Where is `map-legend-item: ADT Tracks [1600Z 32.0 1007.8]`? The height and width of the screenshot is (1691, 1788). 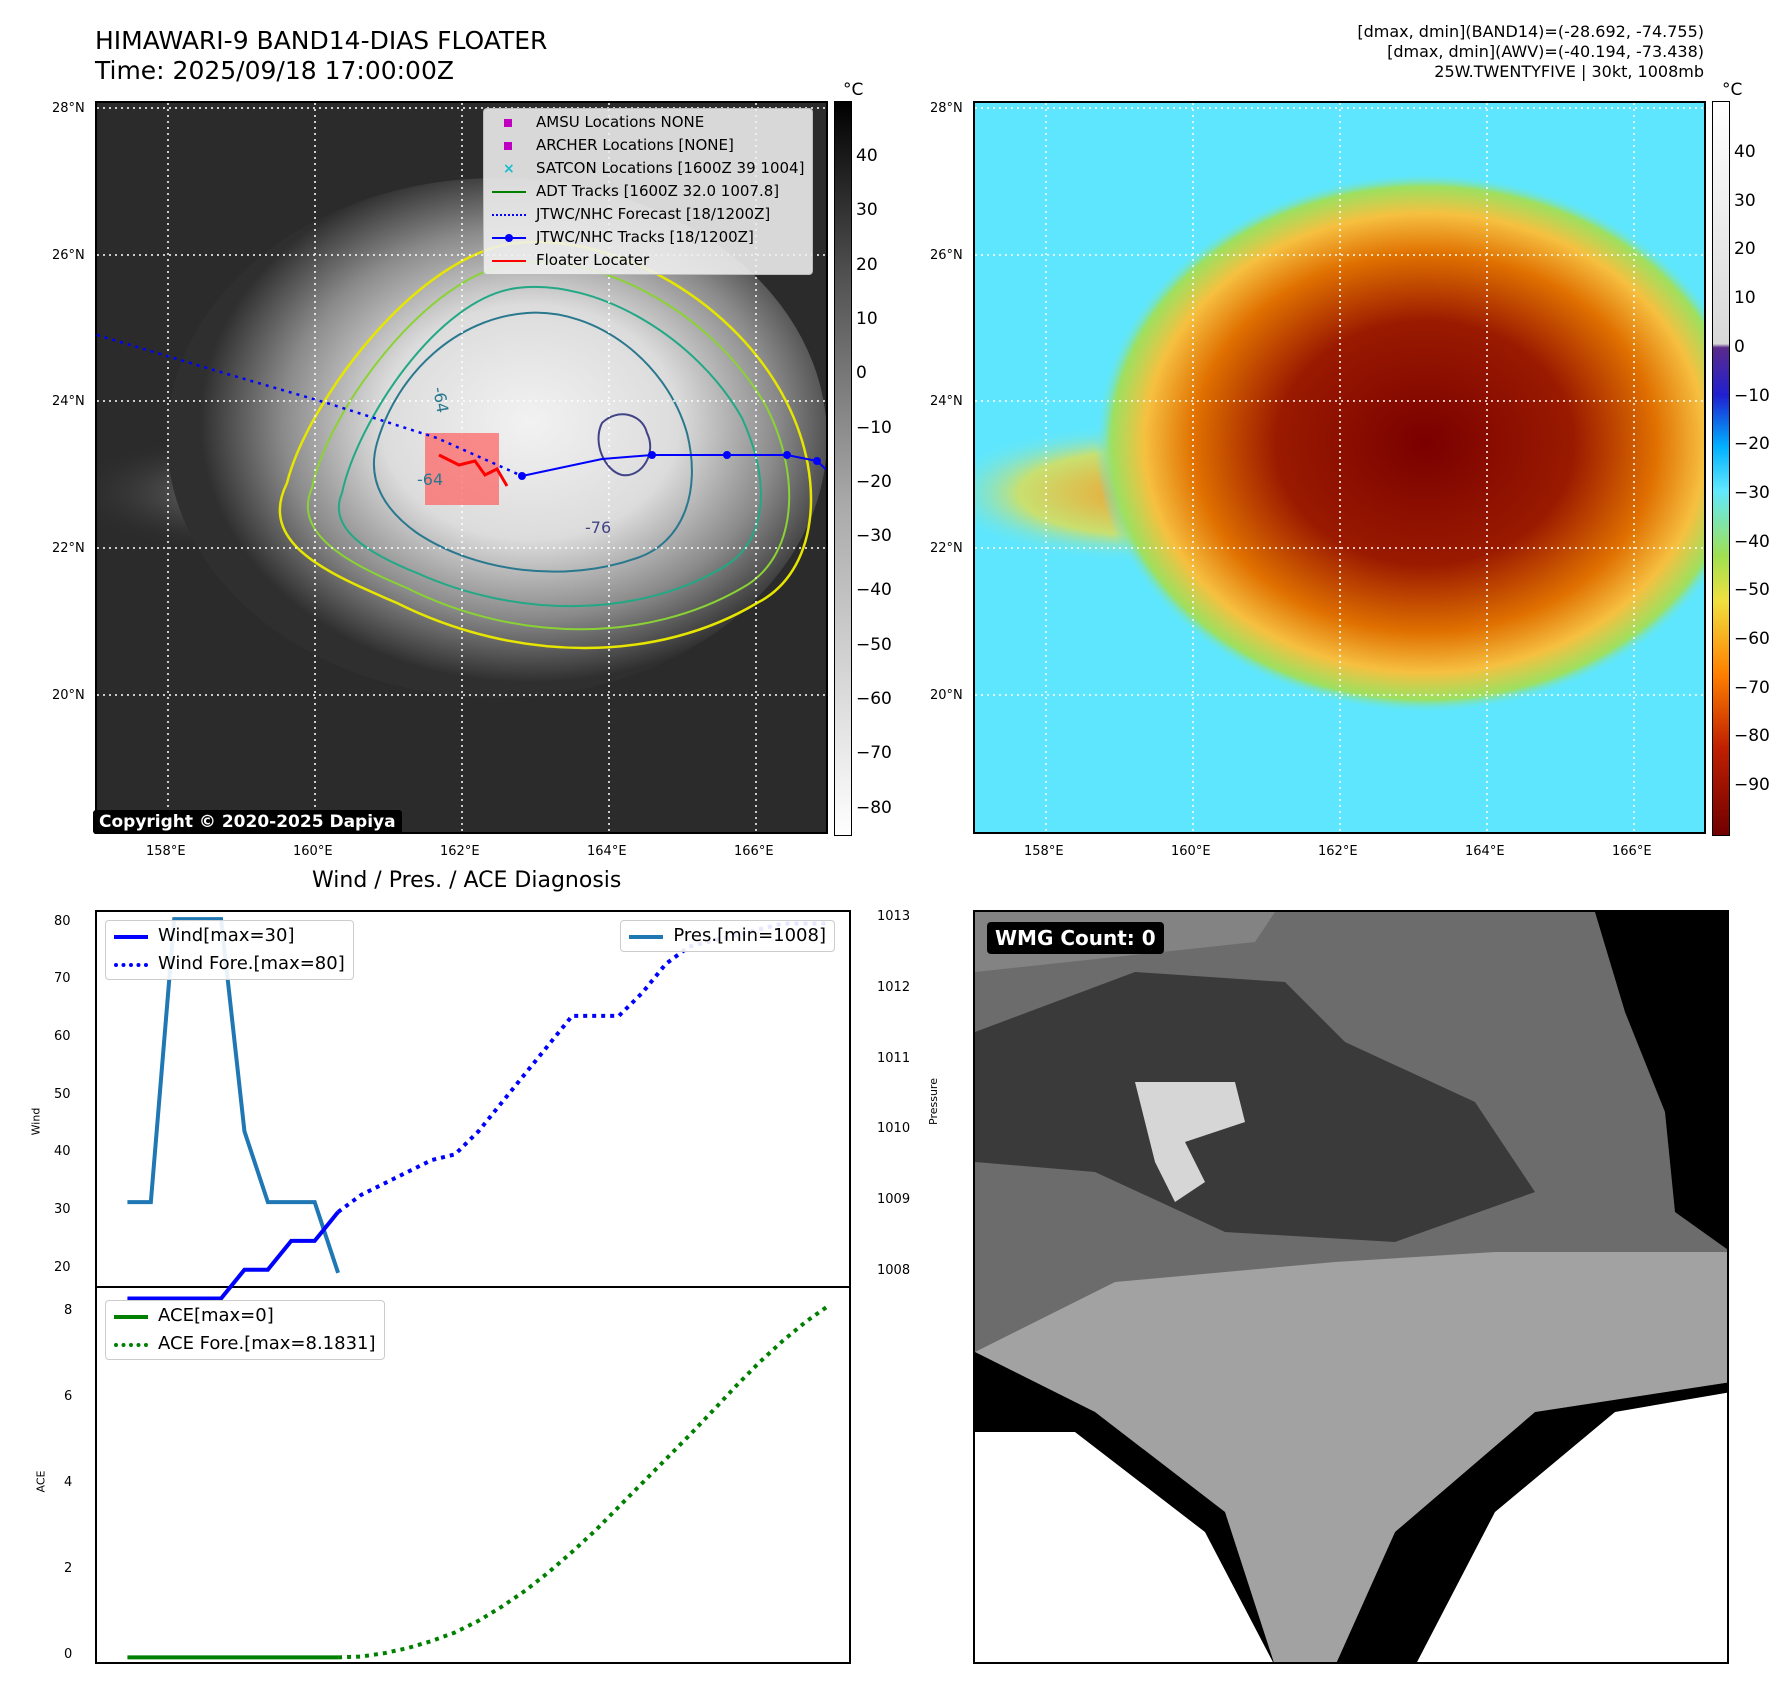
map-legend-item: ADT Tracks [1600Z 32.0 1007.8] is located at coordinates (648, 191).